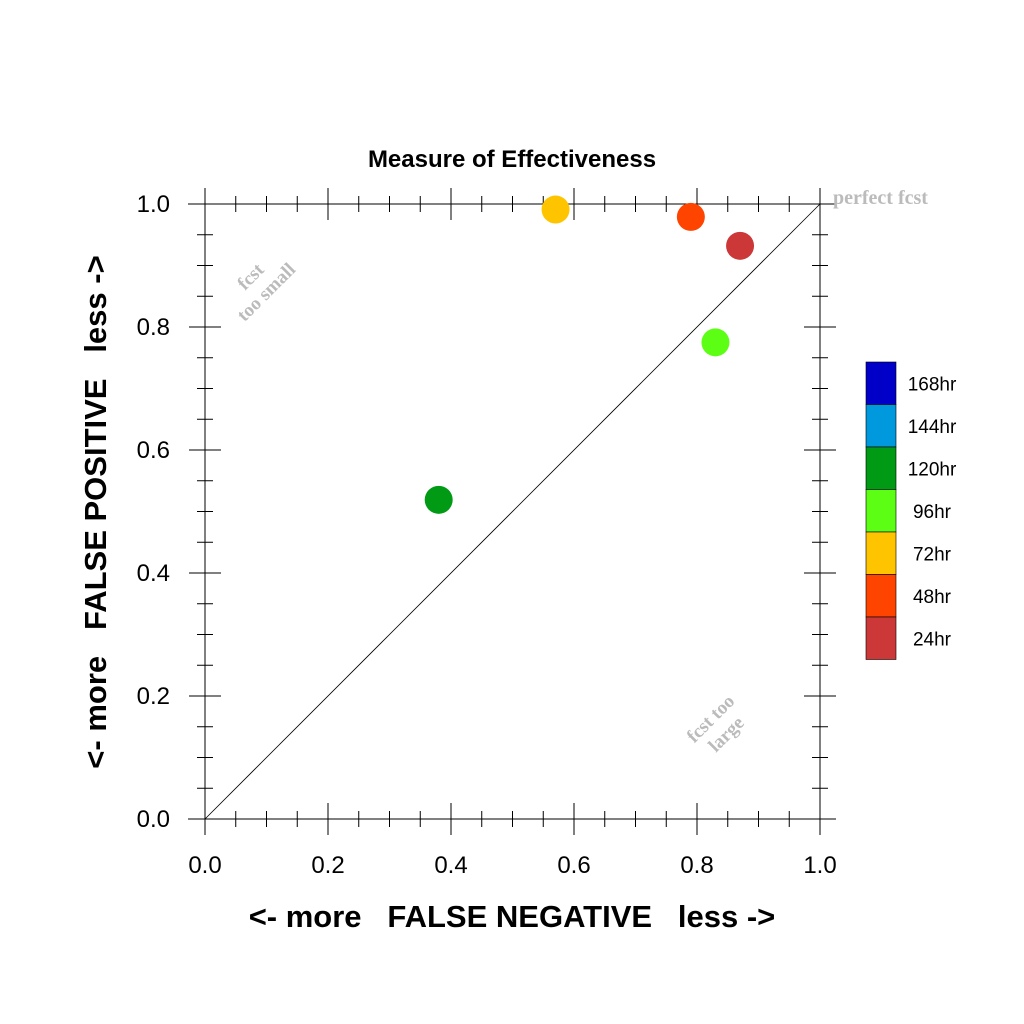 This screenshot has height=1024, width=1024. Describe the element at coordinates (153, 696) in the screenshot. I see `y-tick-label: 0.2` at that location.